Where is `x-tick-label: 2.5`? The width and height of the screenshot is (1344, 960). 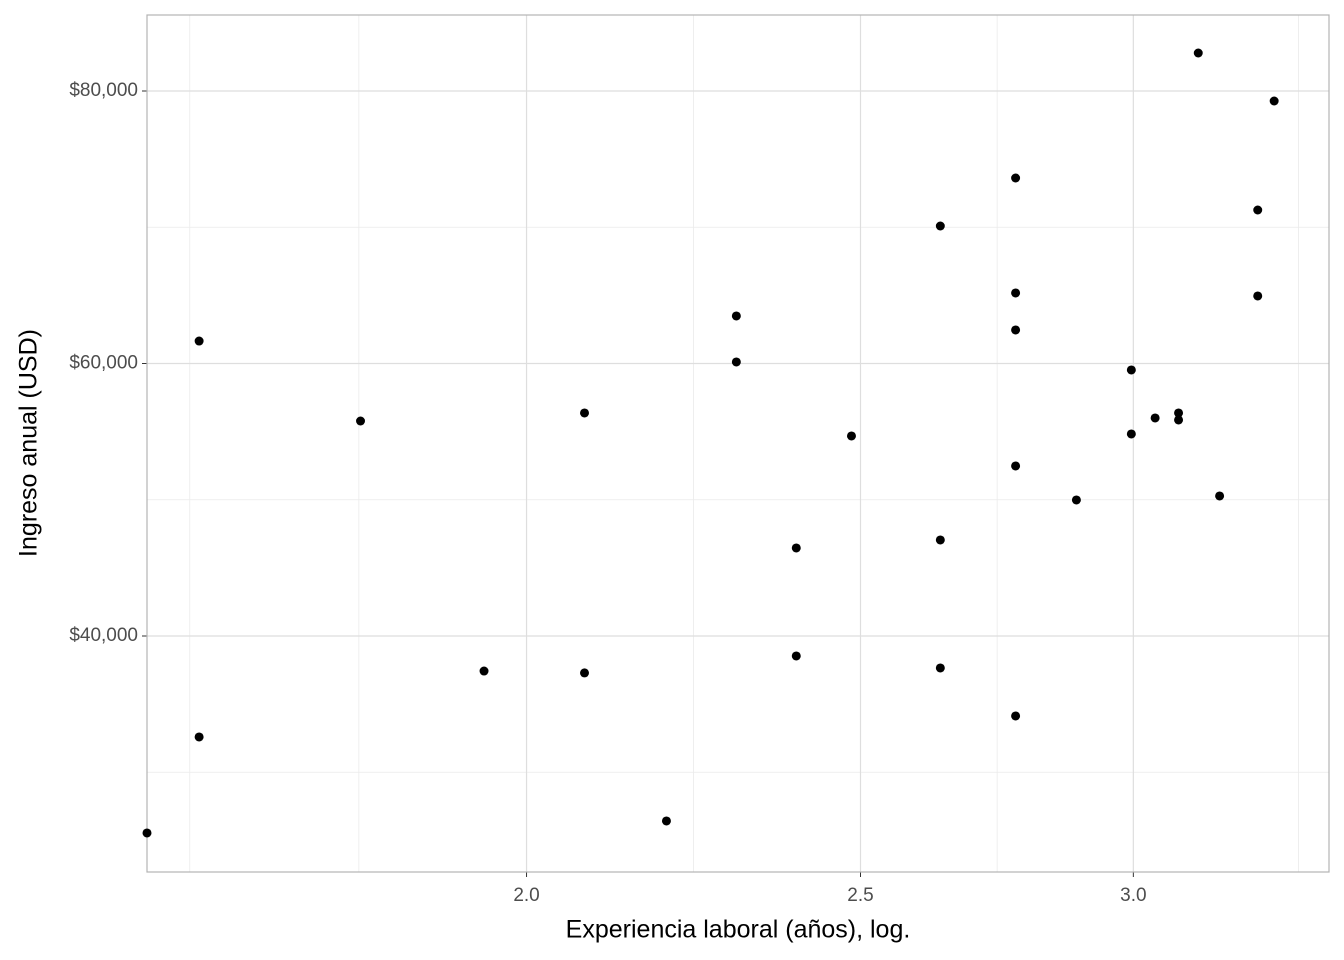
x-tick-label: 2.5 is located at coordinates (860, 895).